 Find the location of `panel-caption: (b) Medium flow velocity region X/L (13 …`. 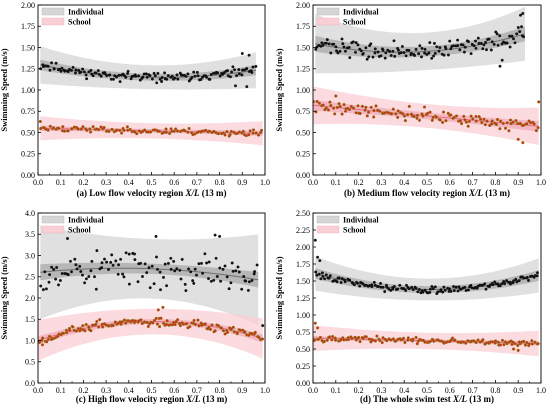

panel-caption: (b) Medium flow velocity region X/L (13 … is located at coordinates (427, 193).